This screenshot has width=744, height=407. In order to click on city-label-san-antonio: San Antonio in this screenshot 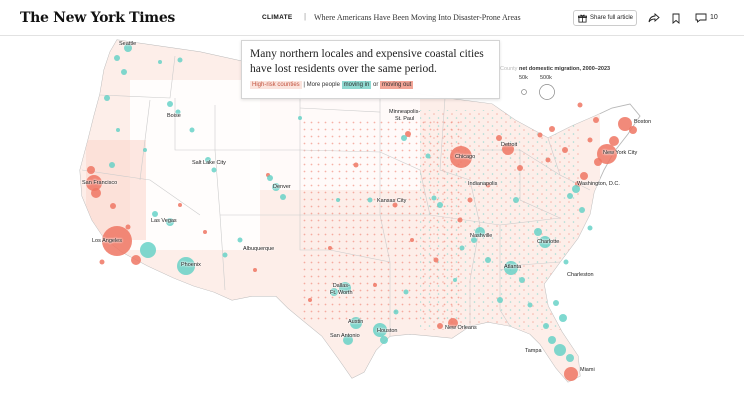, I will do `click(345, 336)`.